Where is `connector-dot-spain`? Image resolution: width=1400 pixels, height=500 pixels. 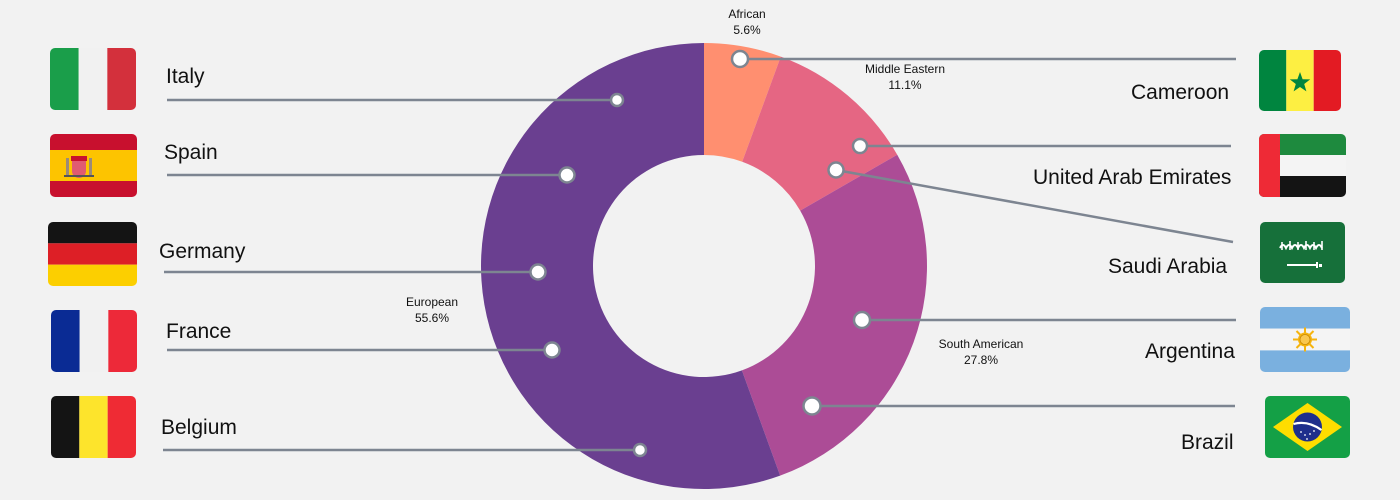 connector-dot-spain is located at coordinates (567, 175).